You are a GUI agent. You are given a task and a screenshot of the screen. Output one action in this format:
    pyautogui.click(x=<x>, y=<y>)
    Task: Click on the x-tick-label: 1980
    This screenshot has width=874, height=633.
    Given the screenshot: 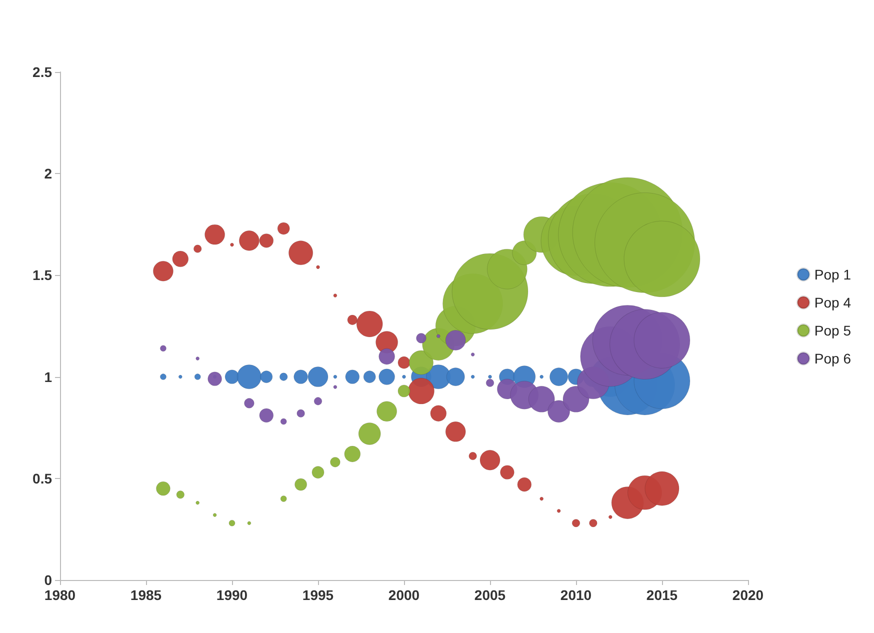 What is the action you would take?
    pyautogui.click(x=60, y=595)
    